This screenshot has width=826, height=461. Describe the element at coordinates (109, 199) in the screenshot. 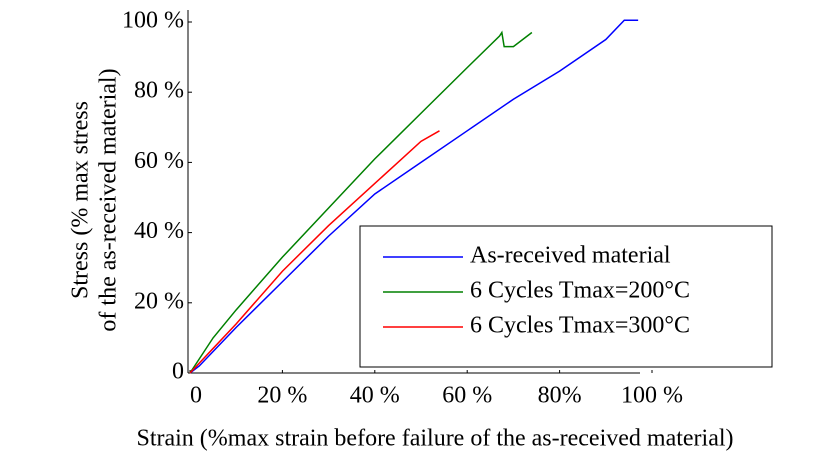

I see `y-axis-label: of the as-received material)` at that location.